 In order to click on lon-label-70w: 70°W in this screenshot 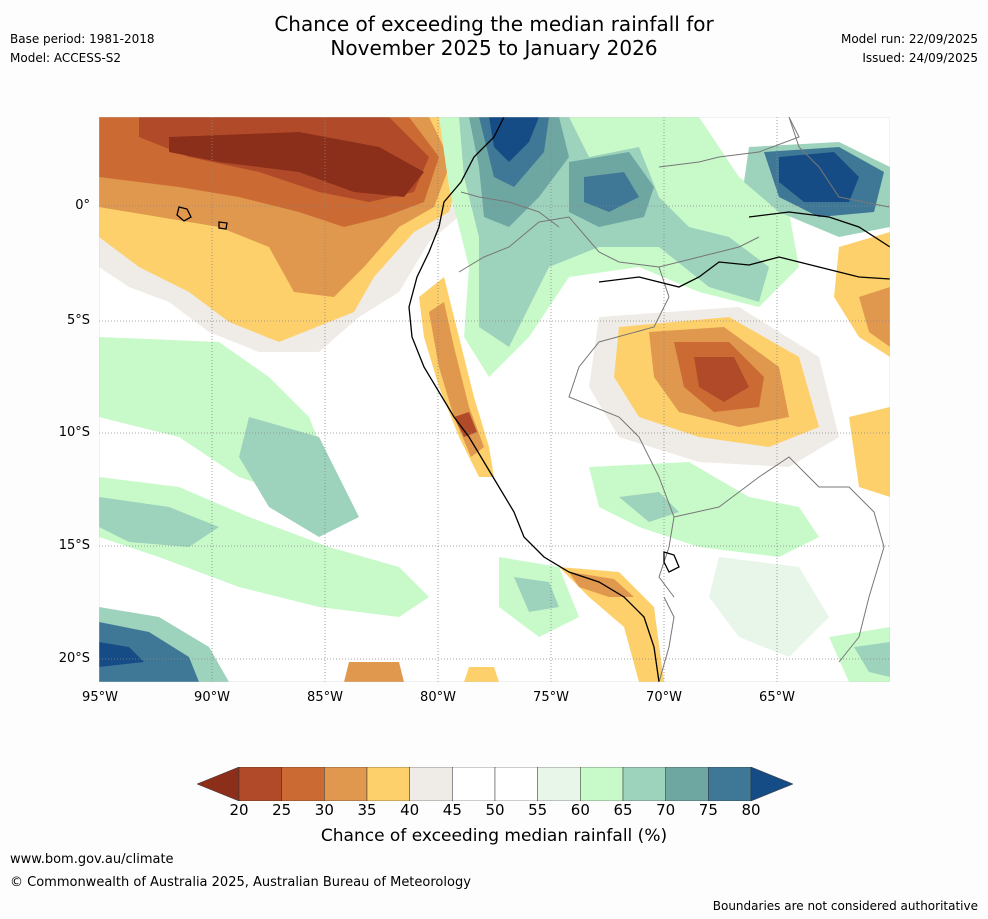, I will do `click(664, 697)`.